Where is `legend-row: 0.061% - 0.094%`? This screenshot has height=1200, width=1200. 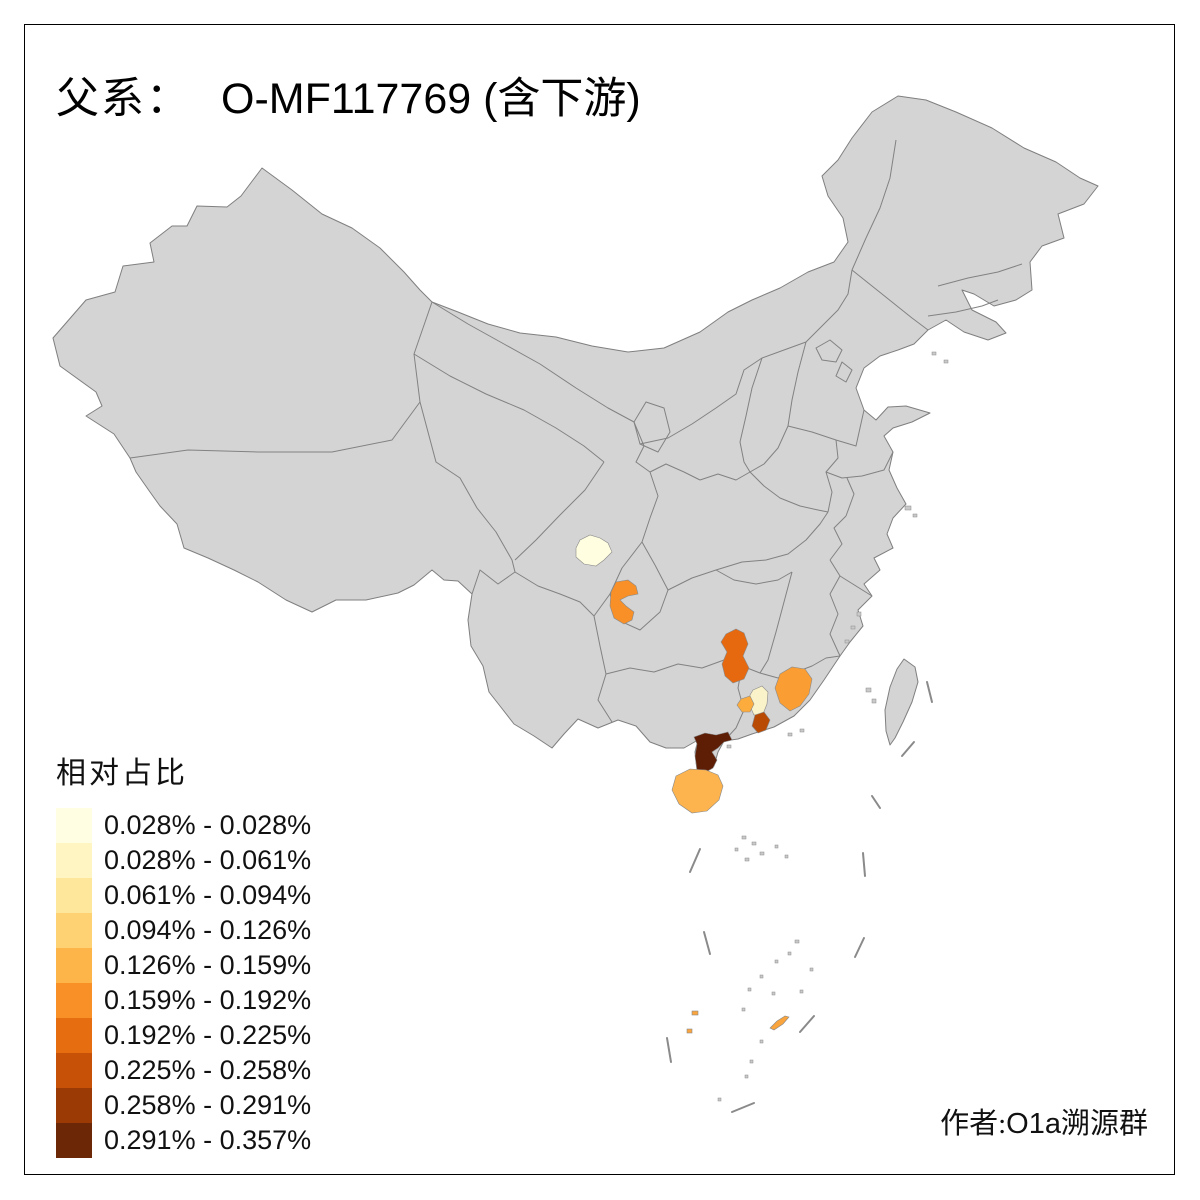
legend-row: 0.061% - 0.094% is located at coordinates (183, 895).